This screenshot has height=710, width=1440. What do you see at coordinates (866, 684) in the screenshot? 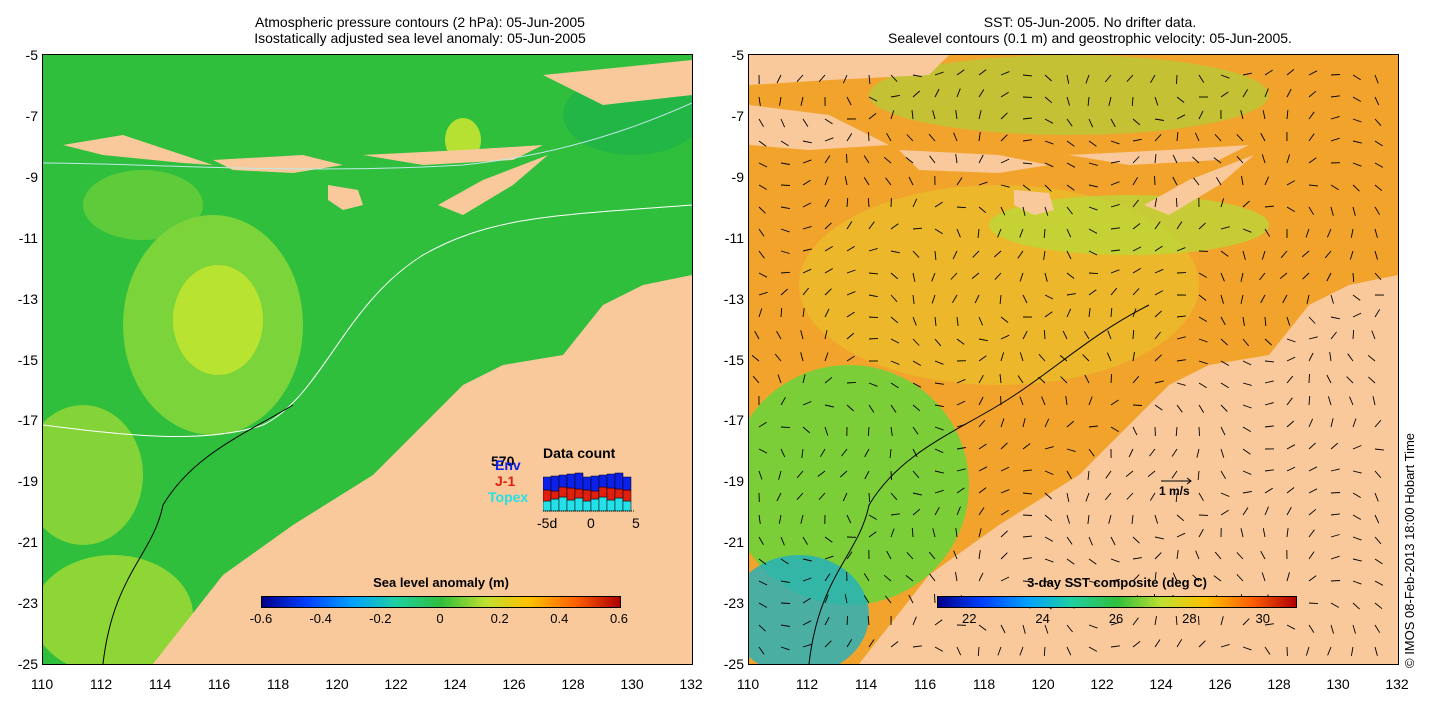
I see `right-x-tick: 114` at bounding box center [866, 684].